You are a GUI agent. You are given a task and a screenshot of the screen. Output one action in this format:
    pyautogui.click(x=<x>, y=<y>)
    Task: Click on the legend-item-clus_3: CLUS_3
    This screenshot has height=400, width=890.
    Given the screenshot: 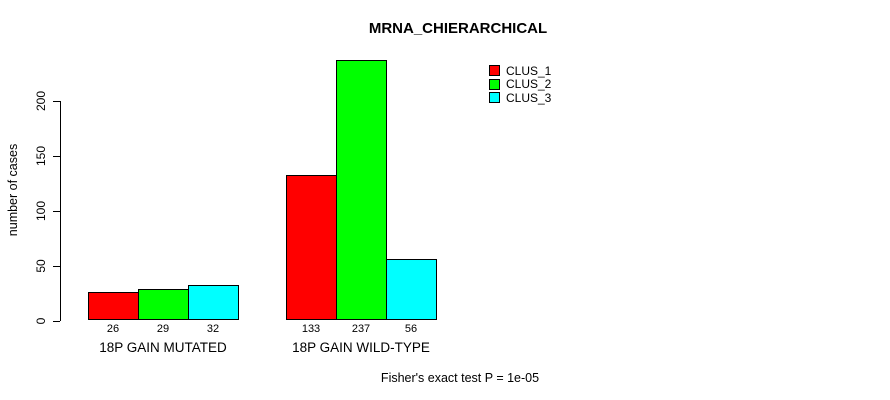 What is the action you would take?
    pyautogui.click(x=520, y=98)
    